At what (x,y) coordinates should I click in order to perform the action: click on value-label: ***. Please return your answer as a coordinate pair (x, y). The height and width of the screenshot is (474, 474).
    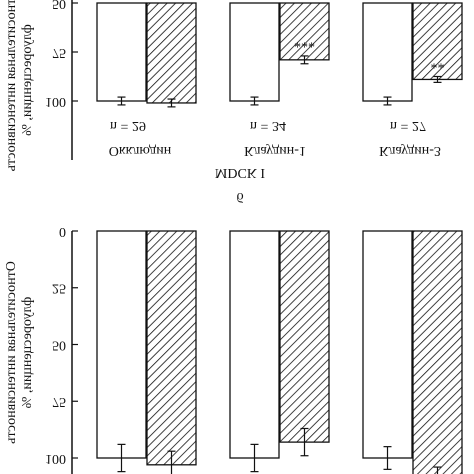
    Looking at the image, I should click on (304, 42).